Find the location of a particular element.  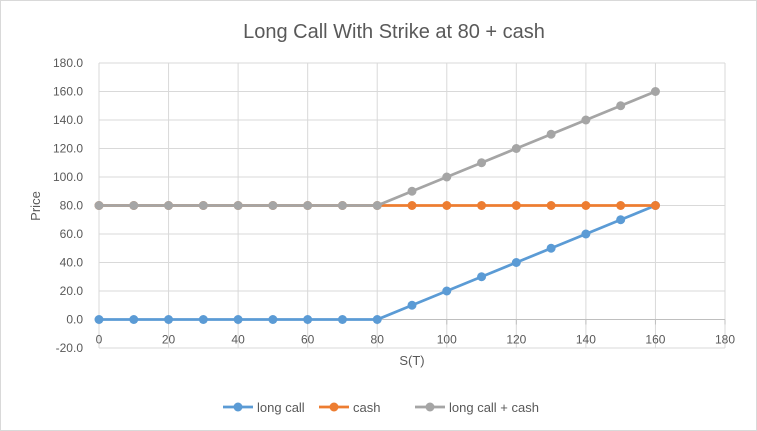

legend-item: long call is located at coordinates (264, 407).